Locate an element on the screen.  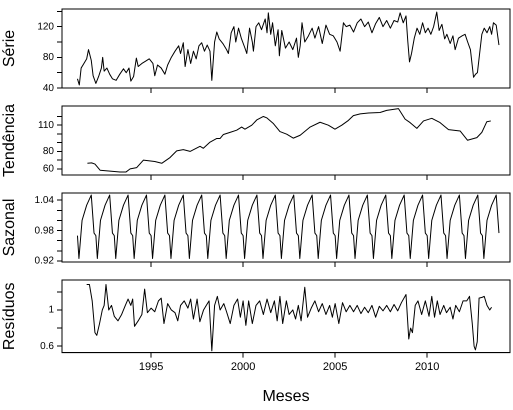
x-tick-label: 2005 is located at coordinates (335, 367).